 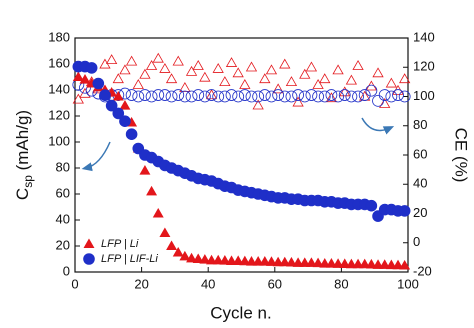 I want to click on y-tick-label: 60, so click(x=63, y=192).